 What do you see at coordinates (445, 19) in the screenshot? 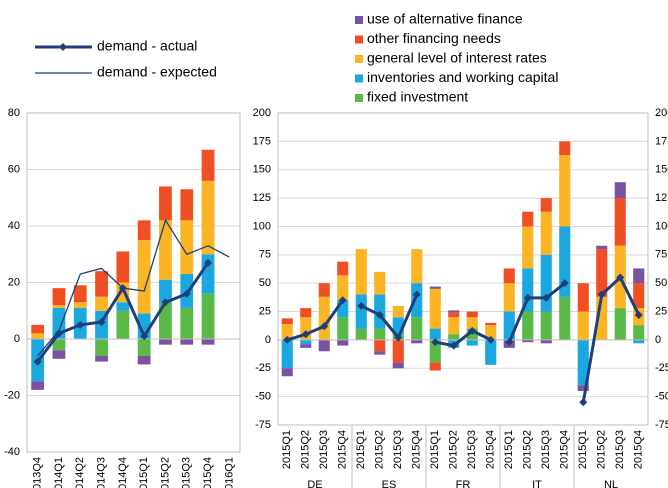
I see `legend-label: use of alternative finance` at bounding box center [445, 19].